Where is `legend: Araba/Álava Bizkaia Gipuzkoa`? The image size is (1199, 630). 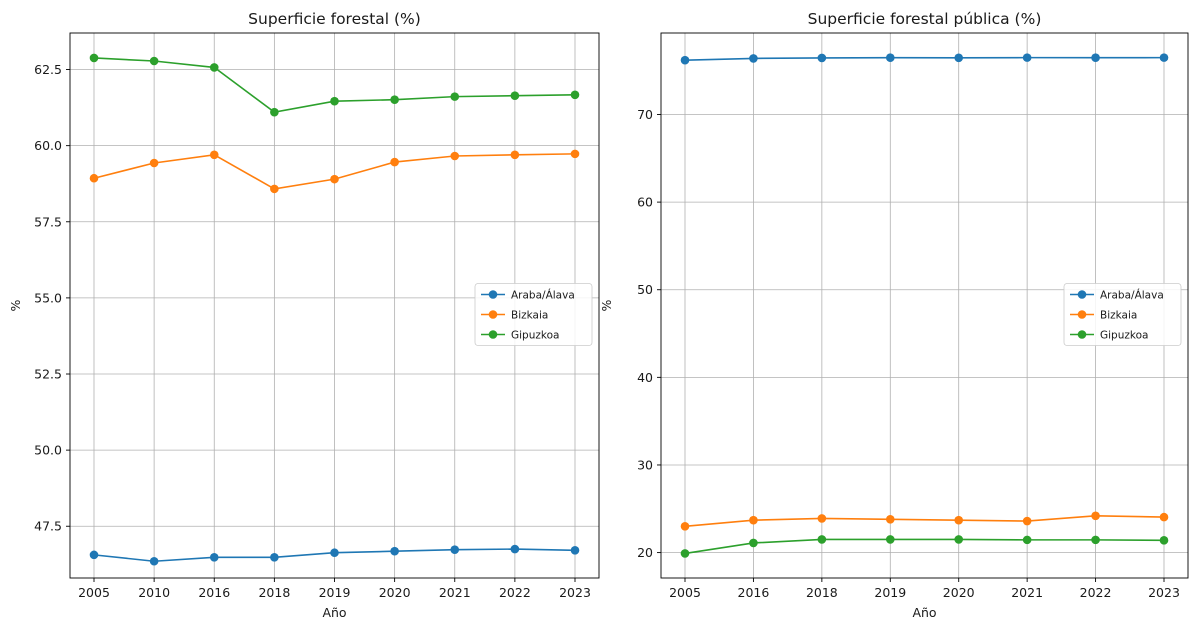
legend: Araba/Álava Bizkaia Gipuzkoa is located at coordinates (533, 314).